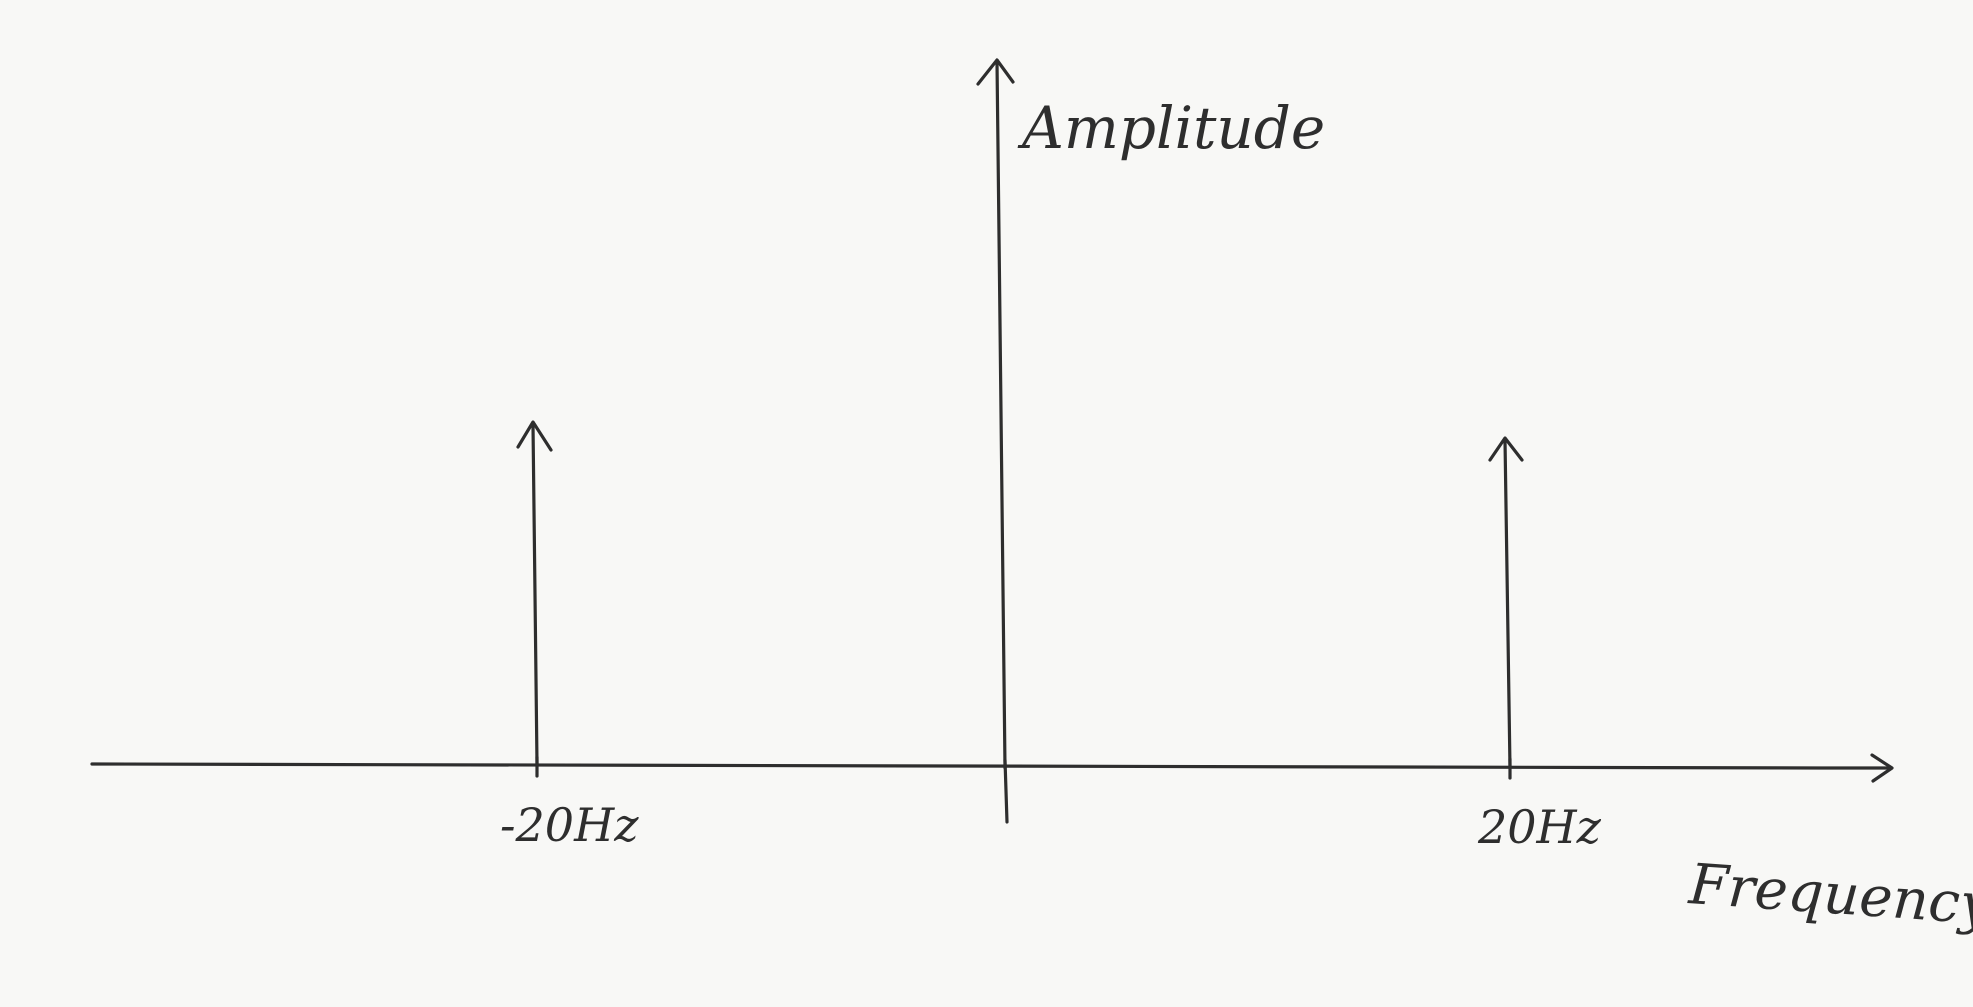 This screenshot has width=1973, height=1007. Describe the element at coordinates (1882, 768) in the screenshot. I see `frequency-axis-arrowhead` at that location.